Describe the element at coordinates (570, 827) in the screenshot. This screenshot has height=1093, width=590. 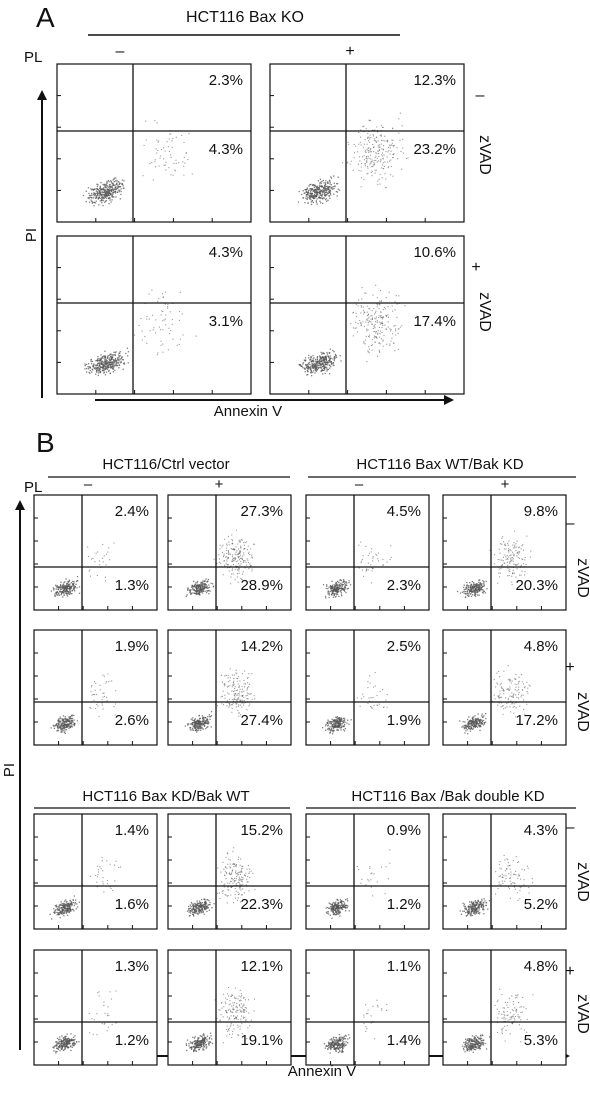
I see `panel-b-row3-sign: –` at that location.